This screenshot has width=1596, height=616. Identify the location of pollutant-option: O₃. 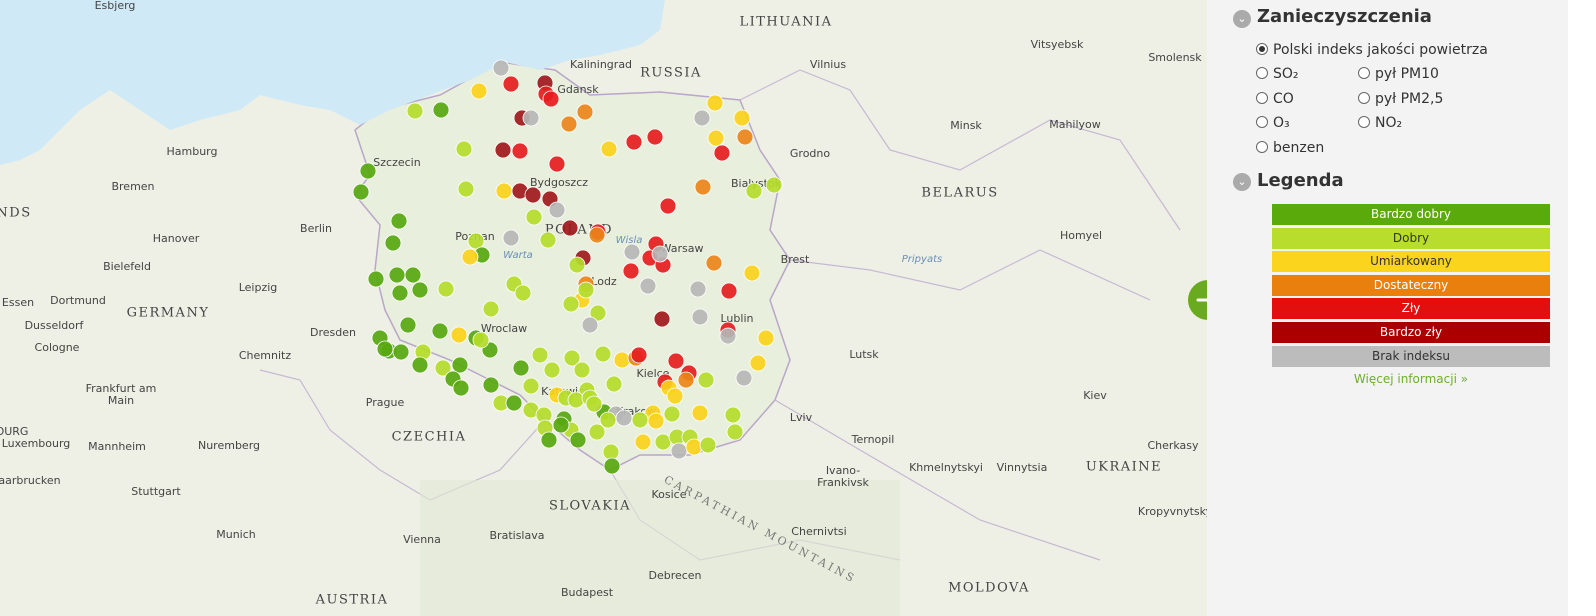
(1273, 123).